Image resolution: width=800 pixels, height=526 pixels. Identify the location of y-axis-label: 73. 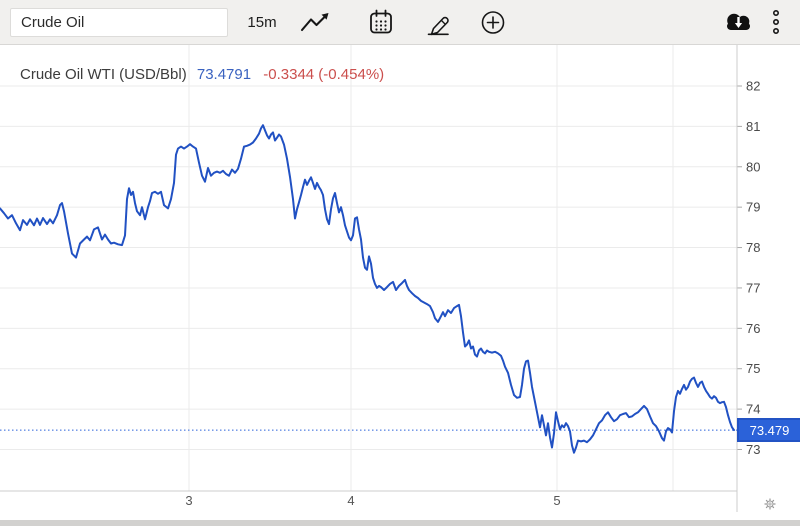
(753, 449).